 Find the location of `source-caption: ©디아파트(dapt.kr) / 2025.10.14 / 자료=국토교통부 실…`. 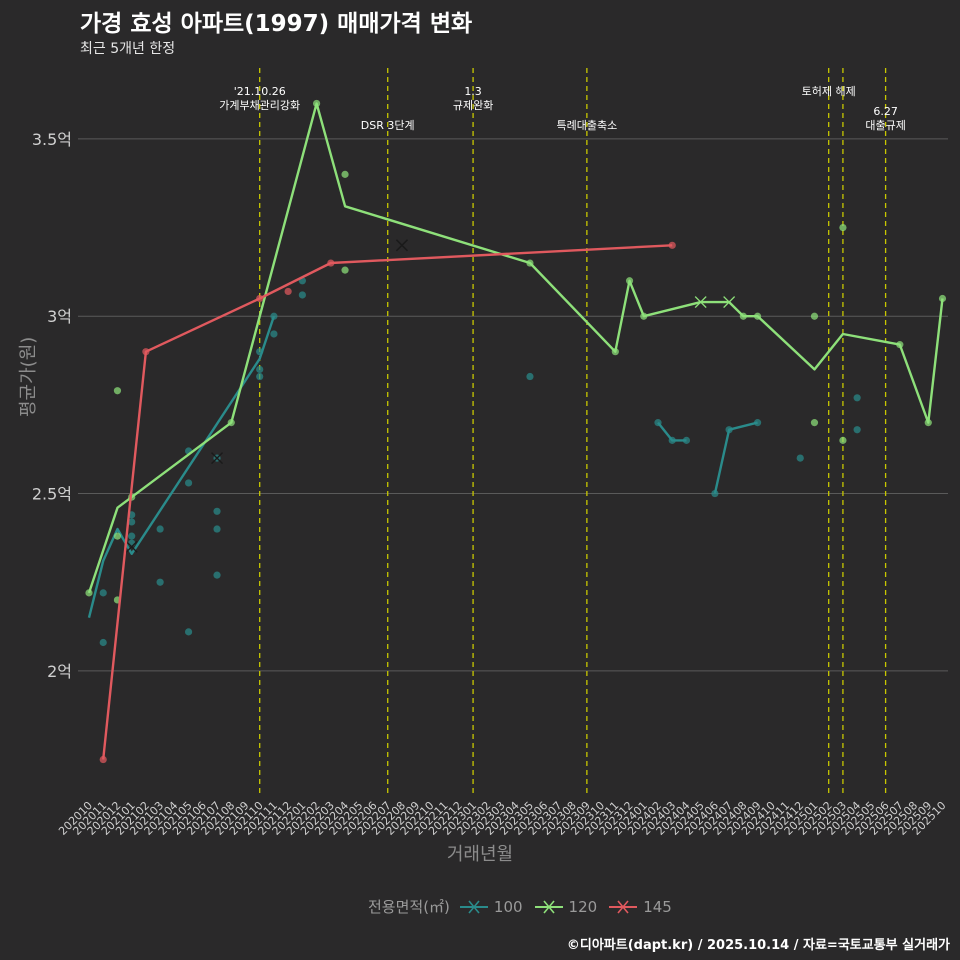

source-caption: ©디아파트(dapt.kr) / 2025.10.14 / 자료=국토교통부 실… is located at coordinates (758, 945).